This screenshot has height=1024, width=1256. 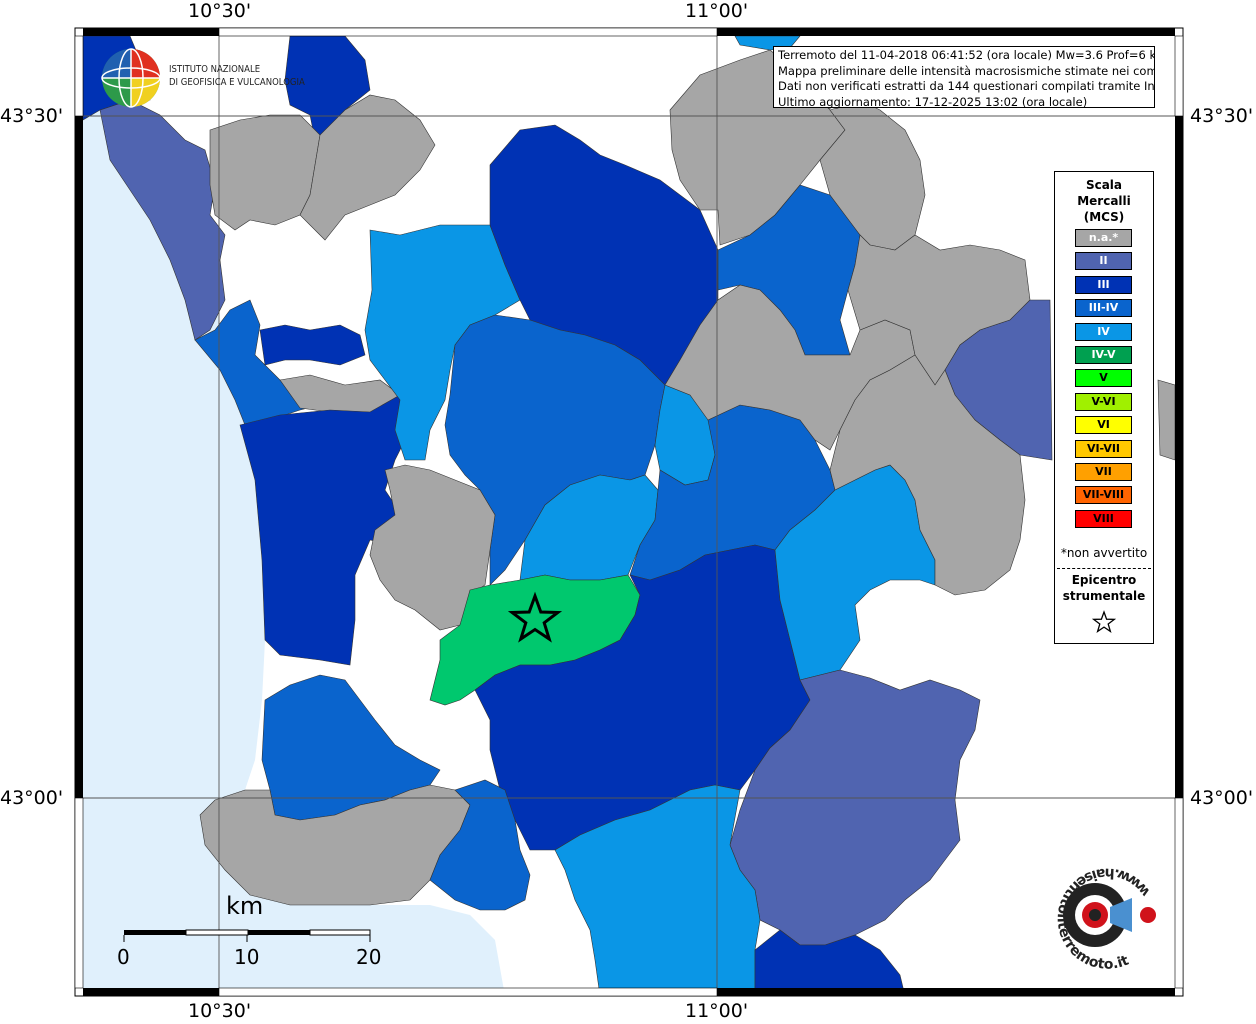 I want to click on legend-swatch-5: IV-V, so click(x=1103, y=354).